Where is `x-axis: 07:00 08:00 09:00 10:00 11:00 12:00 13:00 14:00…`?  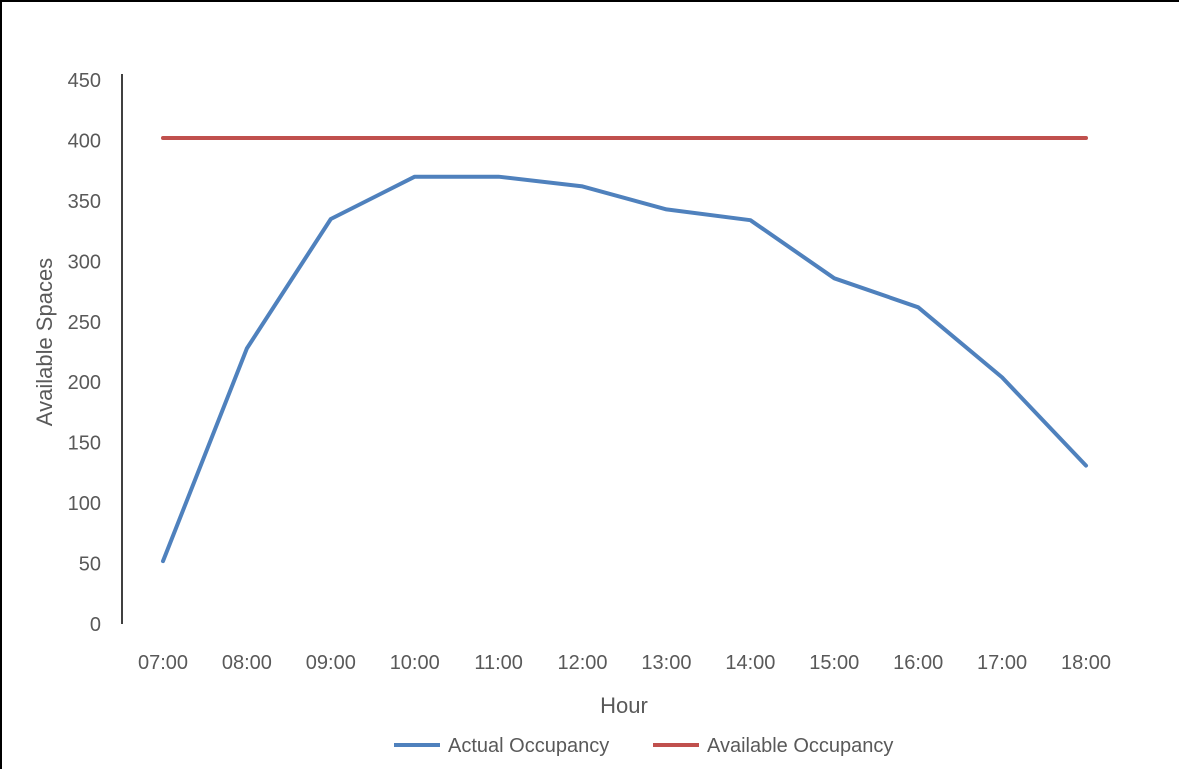 x-axis: 07:00 08:00 09:00 10:00 11:00 12:00 13:00 14:00… is located at coordinates (624, 663).